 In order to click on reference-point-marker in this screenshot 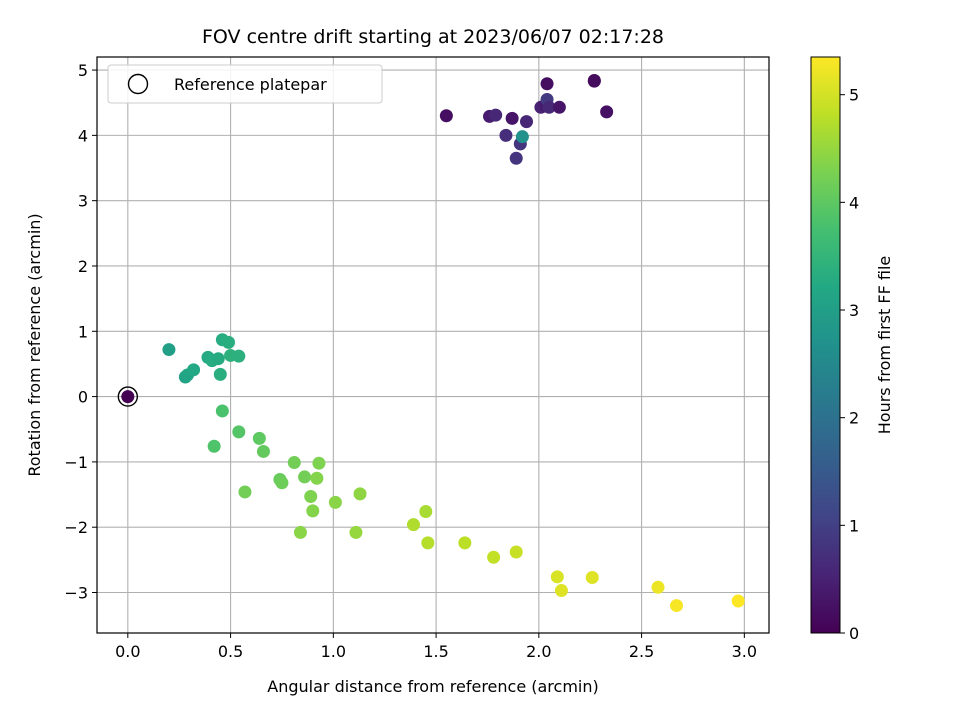, I will do `click(128, 396)`.